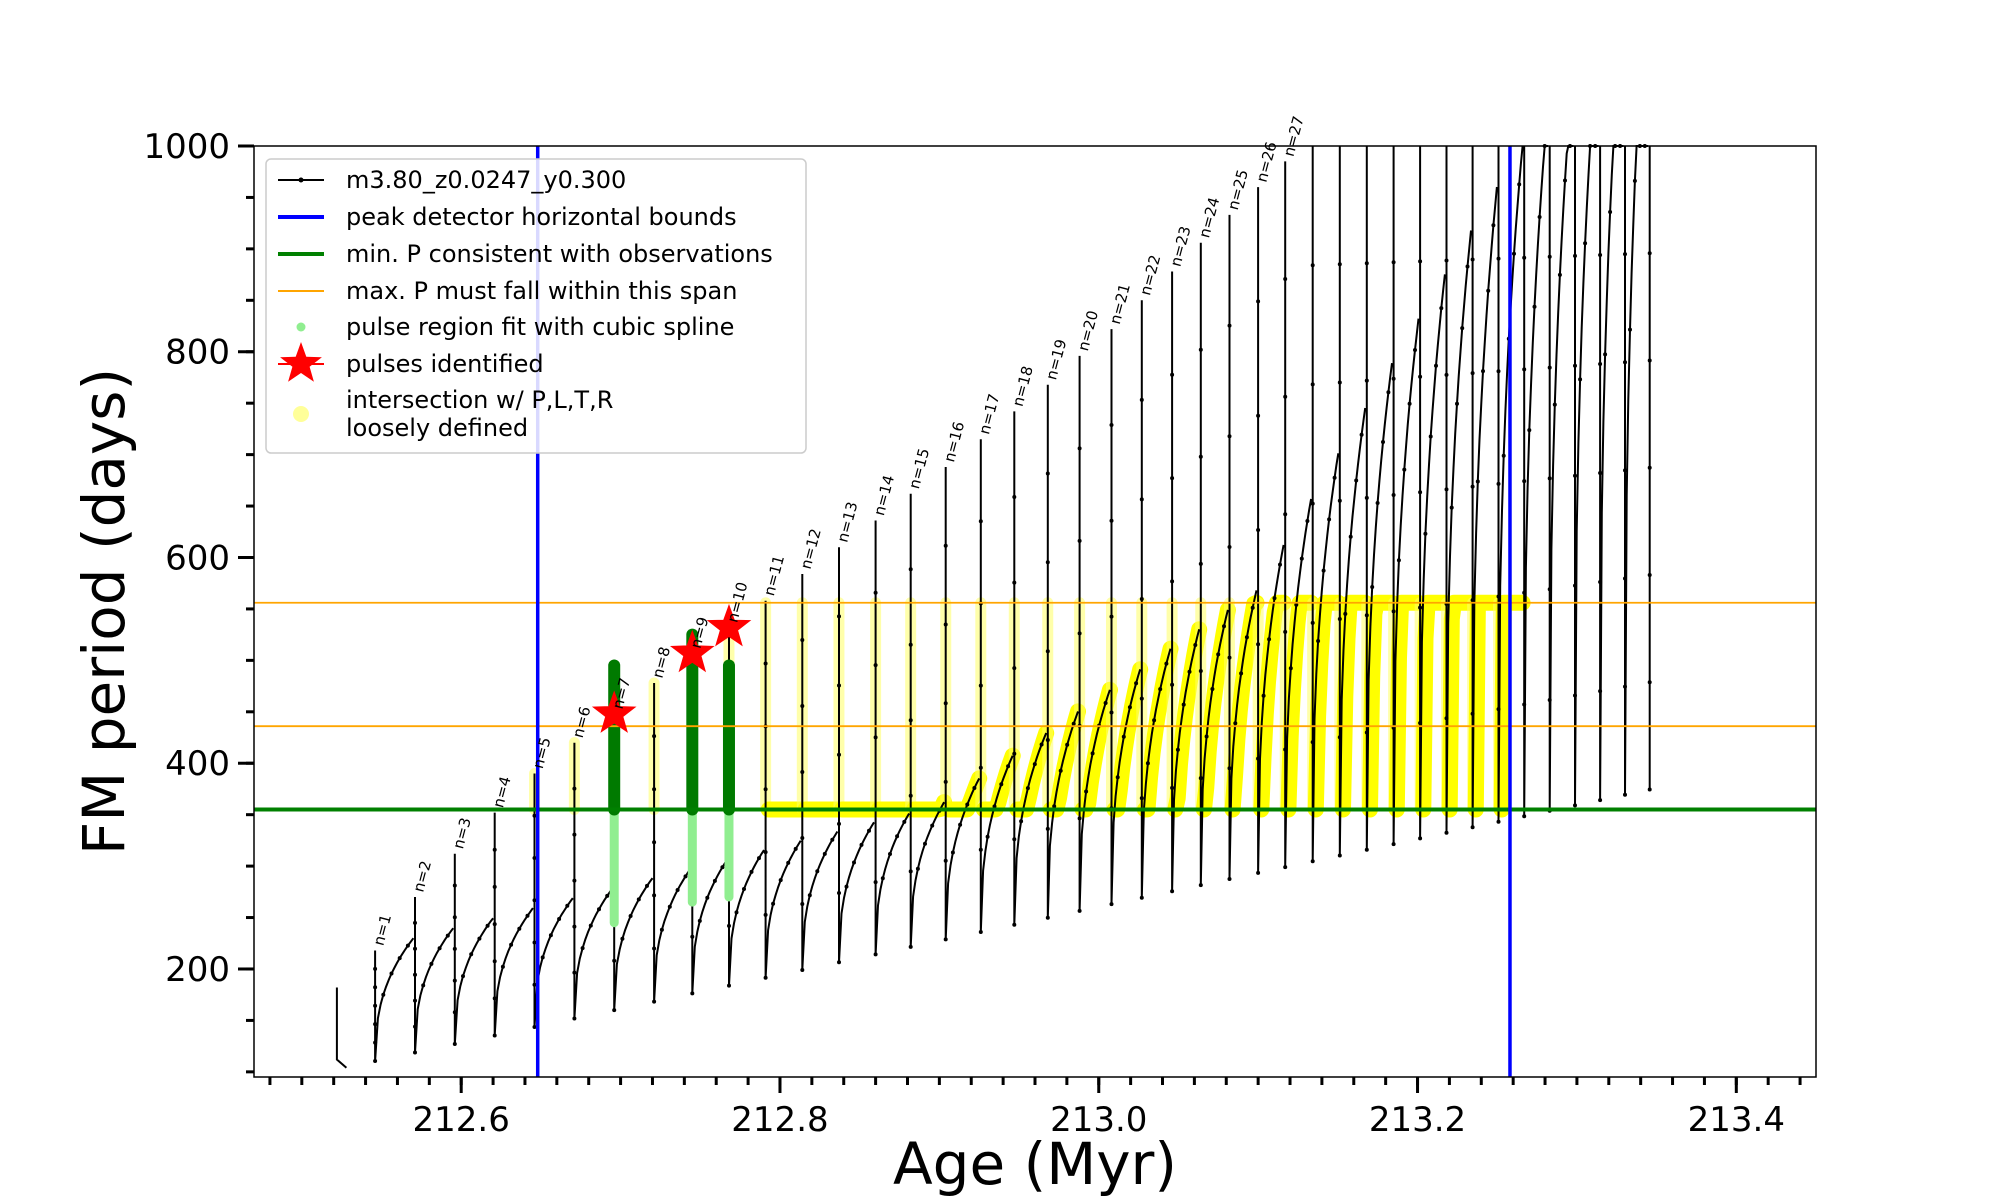  I want to click on legend-label: pulse region fit with cubic spline, so click(540, 327).